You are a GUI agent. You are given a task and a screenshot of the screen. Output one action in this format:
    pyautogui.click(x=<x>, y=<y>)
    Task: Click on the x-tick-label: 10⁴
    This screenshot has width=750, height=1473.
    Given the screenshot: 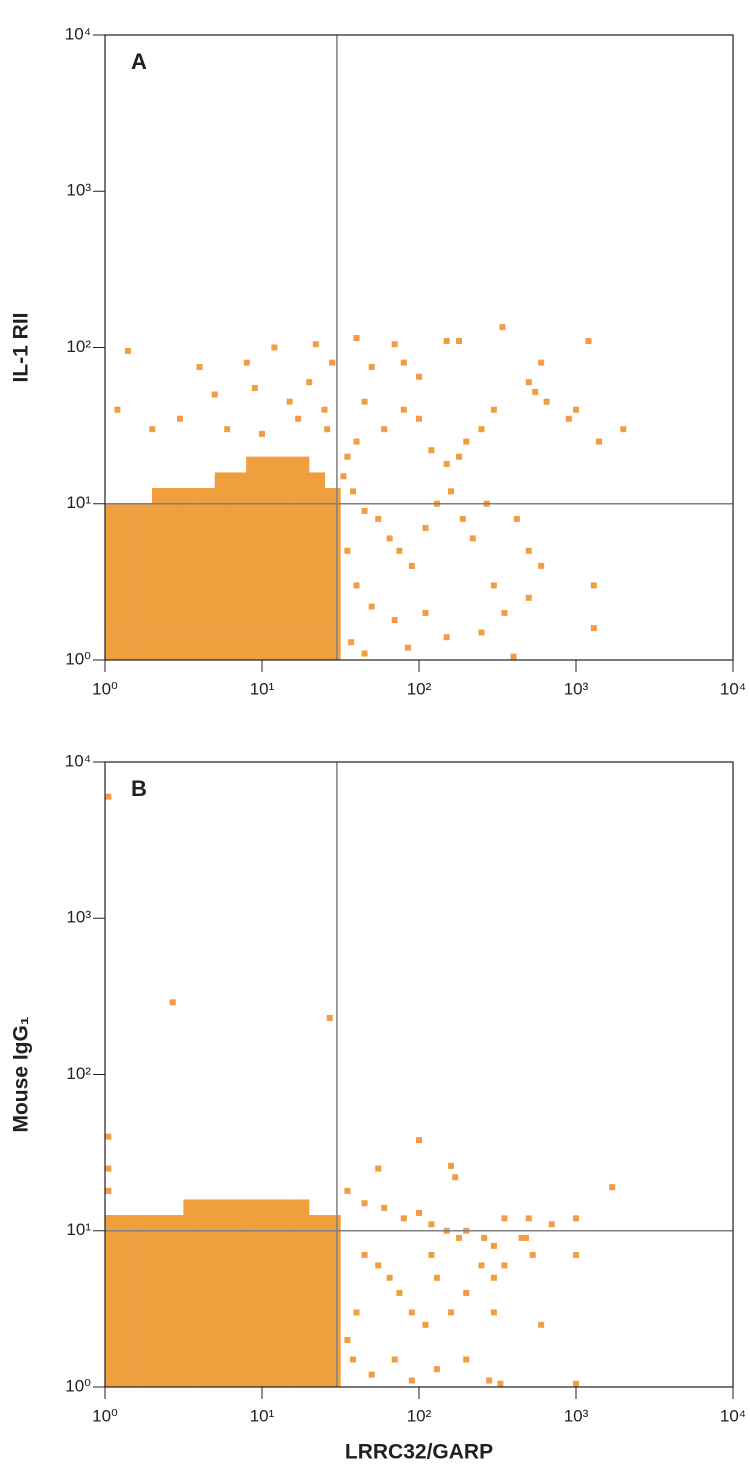 What is the action you would take?
    pyautogui.click(x=733, y=1415)
    